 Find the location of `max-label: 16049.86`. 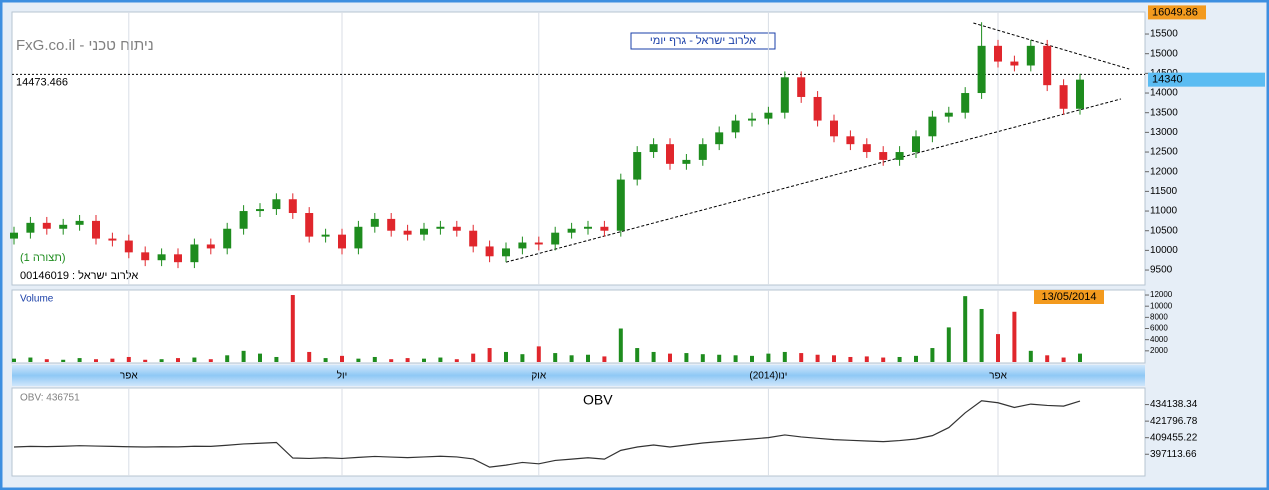

max-label: 16049.86 is located at coordinates (1175, 12).